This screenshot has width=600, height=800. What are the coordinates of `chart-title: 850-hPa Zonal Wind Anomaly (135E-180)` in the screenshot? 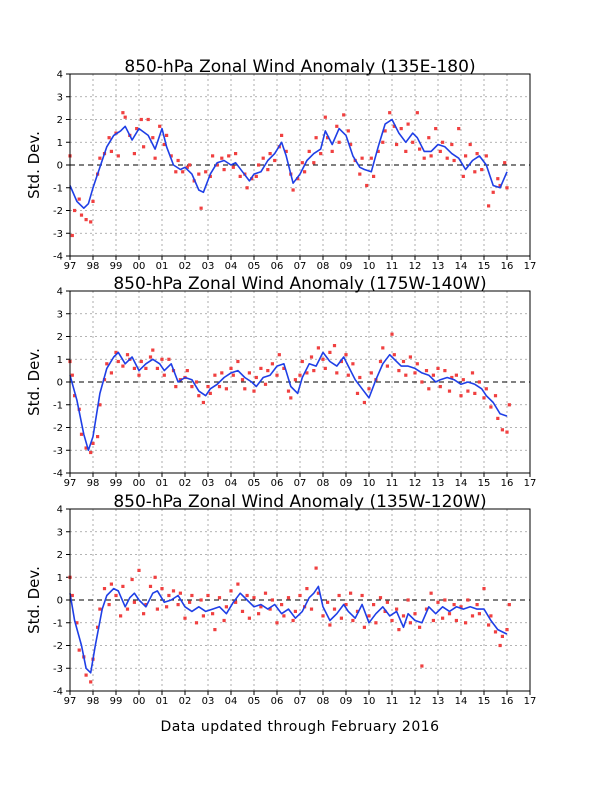 It's located at (299, 67).